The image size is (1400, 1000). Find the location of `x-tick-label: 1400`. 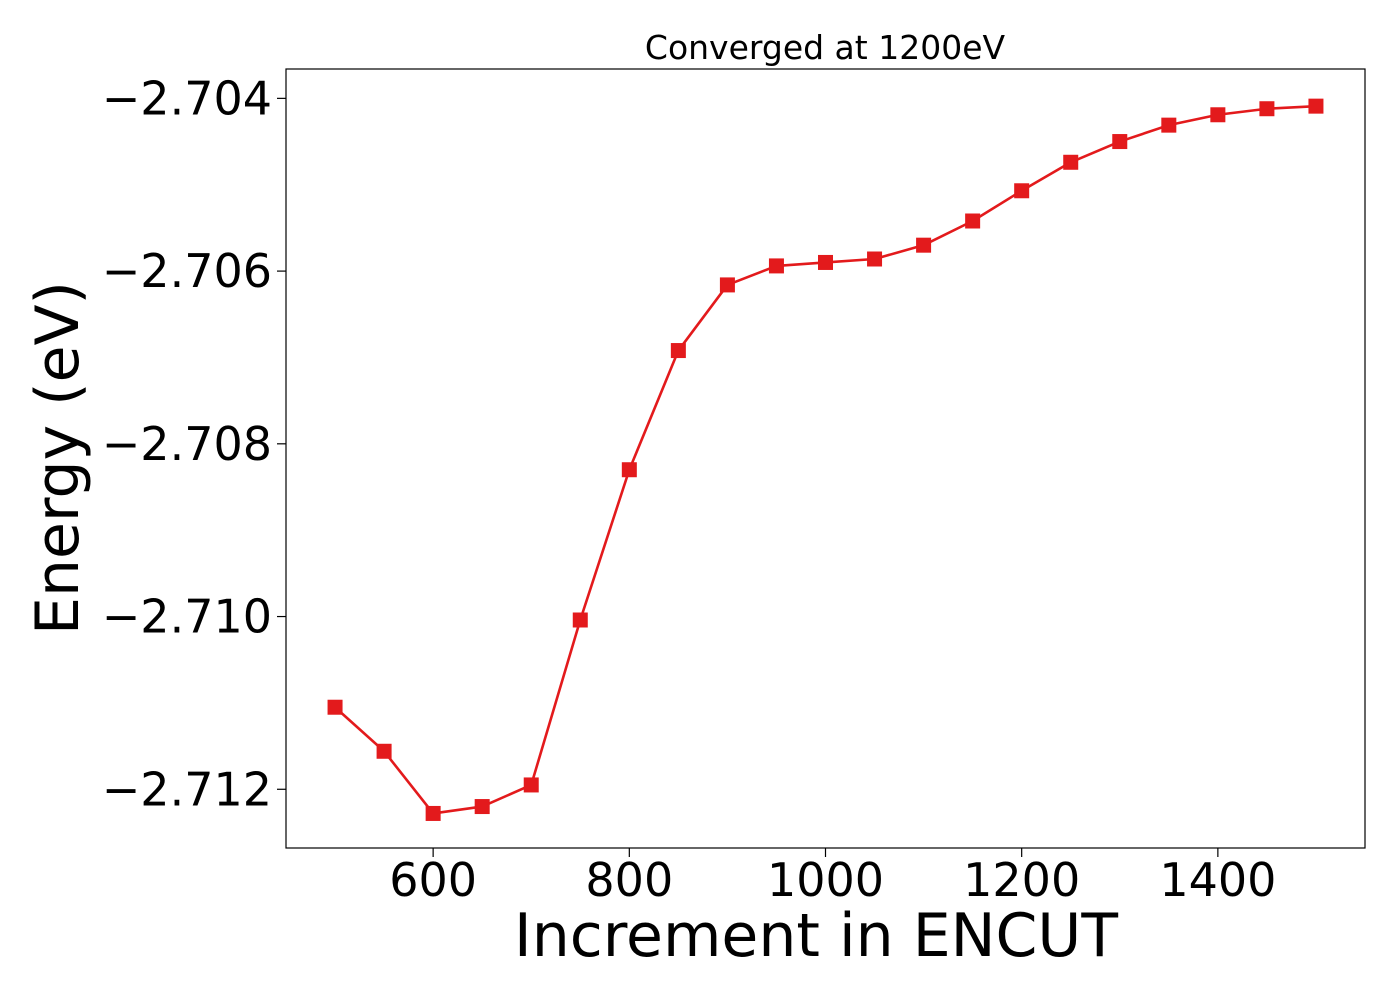

x-tick-label: 1400 is located at coordinates (1217, 880).